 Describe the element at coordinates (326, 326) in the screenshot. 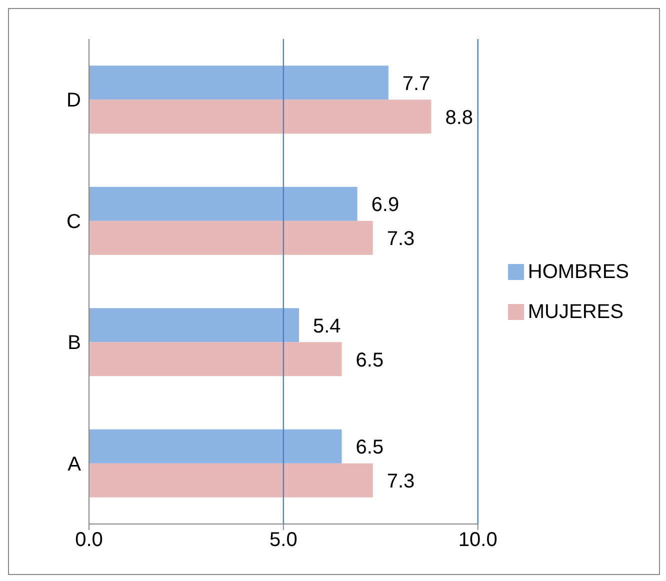

I see `data-label: 5.4` at that location.